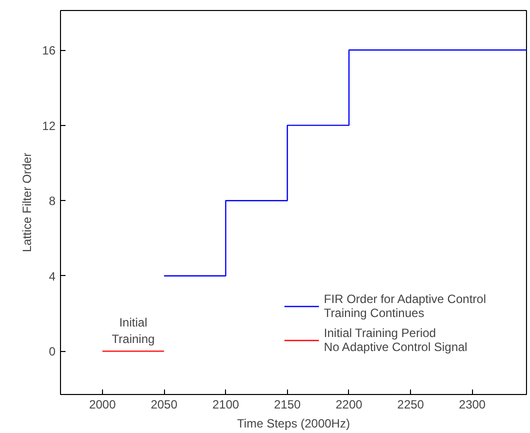  What do you see at coordinates (52, 276) in the screenshot?
I see `y-tick-label: 4` at bounding box center [52, 276].